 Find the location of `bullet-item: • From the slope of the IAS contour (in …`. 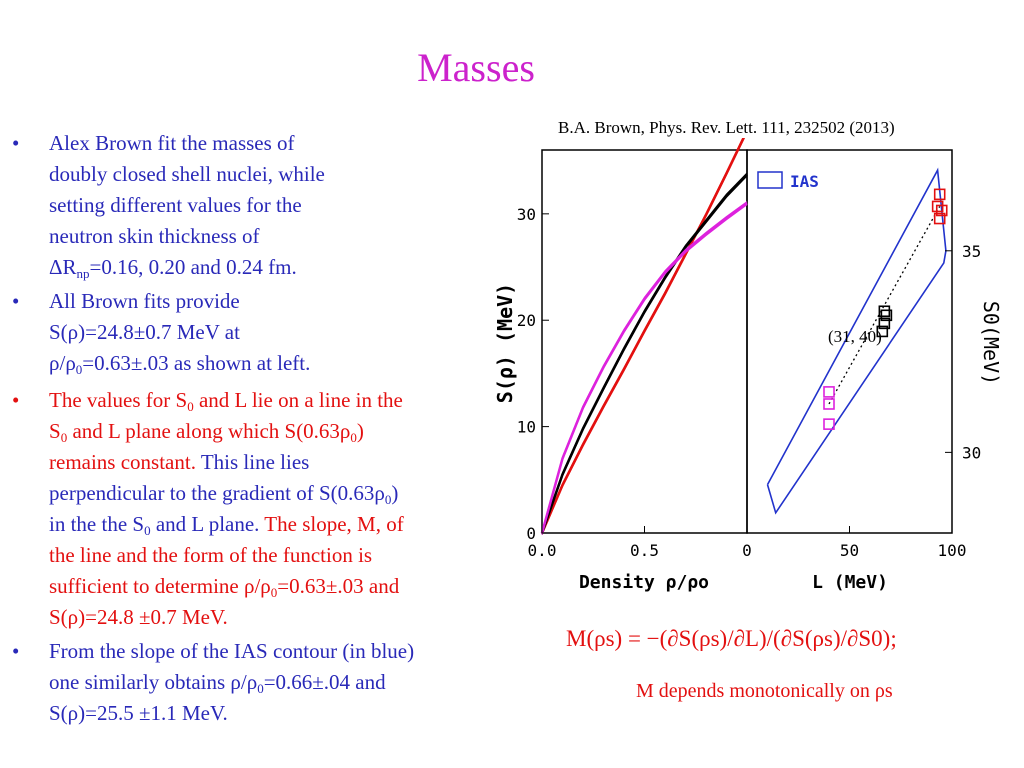

bullet-item: • From the slope of the IAS contour (in … is located at coordinates (258, 682).